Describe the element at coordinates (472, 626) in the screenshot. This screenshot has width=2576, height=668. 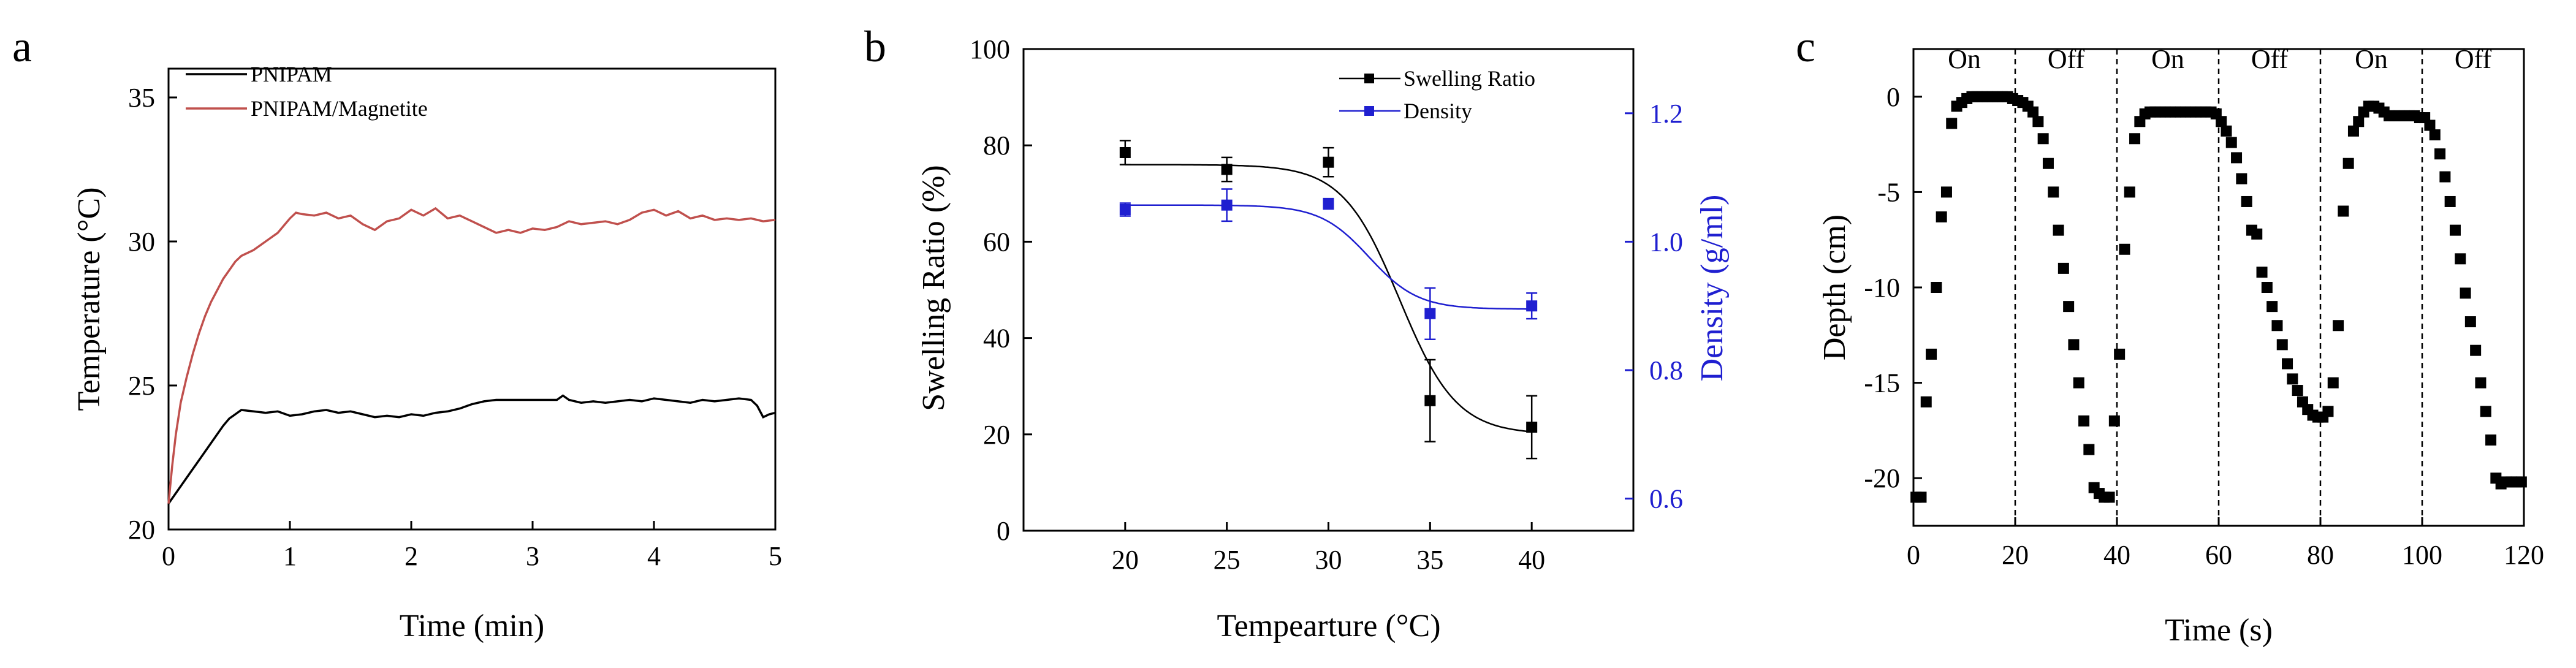
I see `x-axis-label-a: Time (min)` at that location.